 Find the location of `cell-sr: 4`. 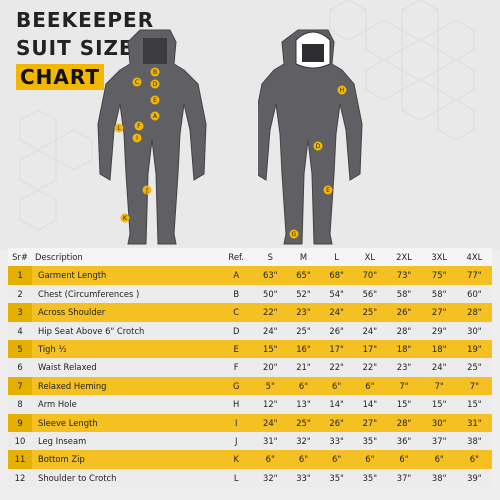

cell-sr: 4 is located at coordinates (20, 331).